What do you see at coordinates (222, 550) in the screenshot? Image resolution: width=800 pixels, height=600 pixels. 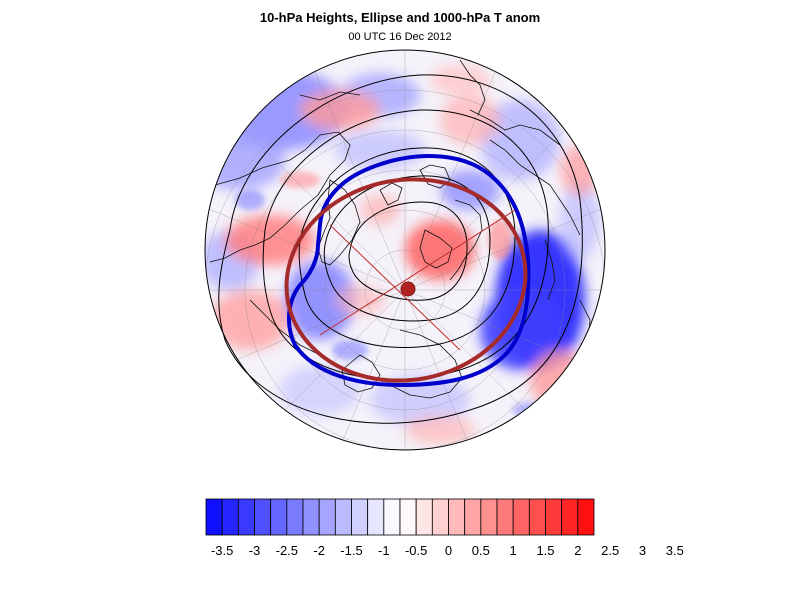 I see `colorbar-tick-label: -3.5` at bounding box center [222, 550].